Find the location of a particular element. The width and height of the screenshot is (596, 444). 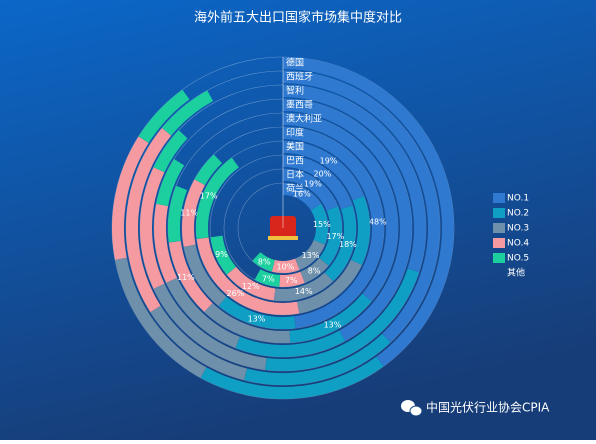

data-label: 20% is located at coordinates (322, 173).